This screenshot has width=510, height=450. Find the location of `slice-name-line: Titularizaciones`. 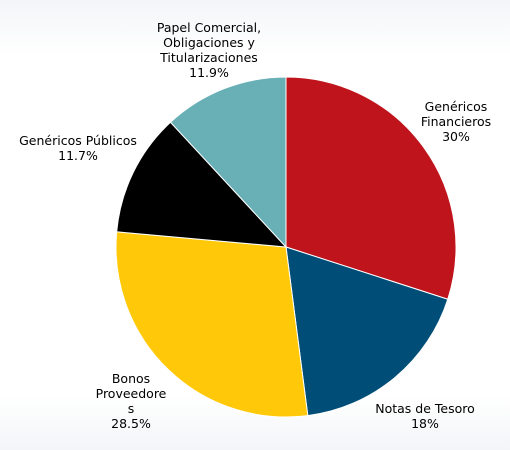

slice-name-line: Titularizaciones is located at coordinates (209, 57).